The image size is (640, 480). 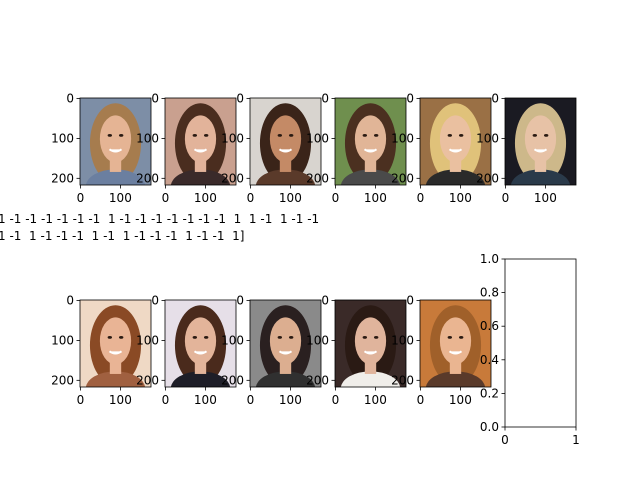 I want to click on x-tick-label: 1, so click(x=576, y=440).